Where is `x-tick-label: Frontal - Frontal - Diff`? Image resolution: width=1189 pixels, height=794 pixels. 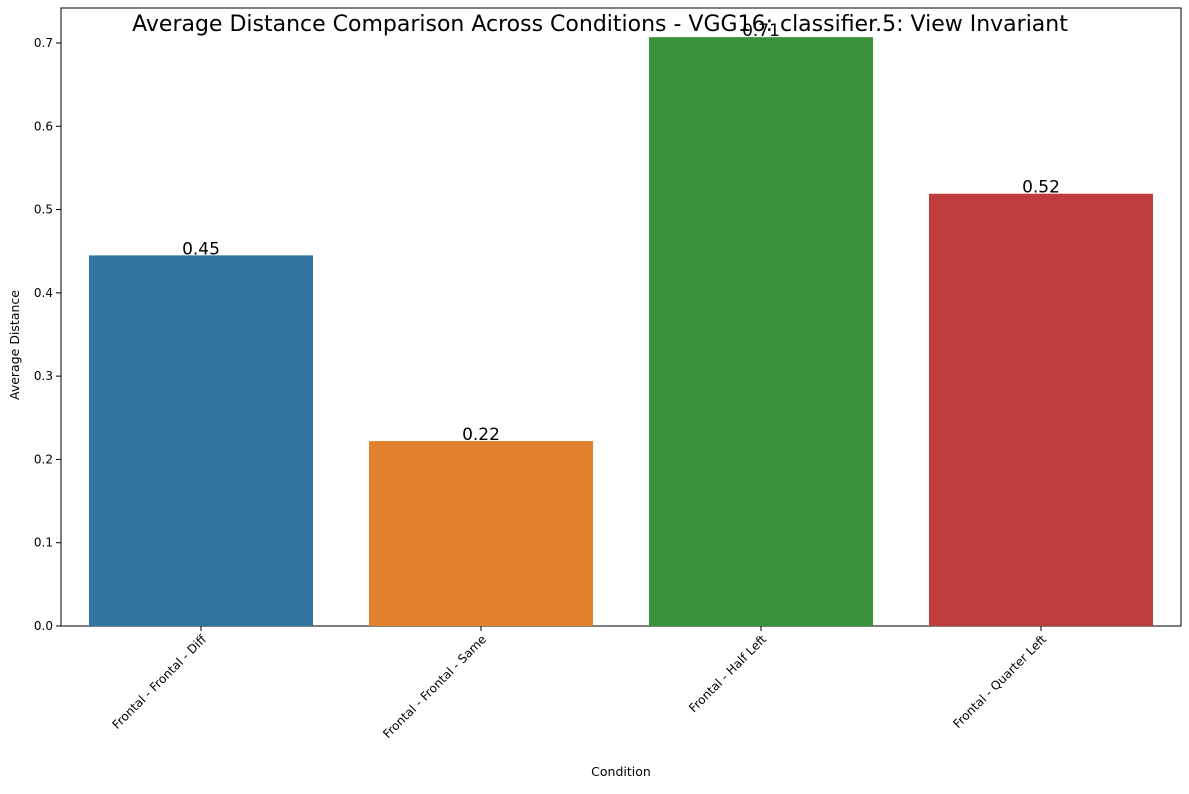 x-tick-label: Frontal - Frontal - Diff is located at coordinates (160, 682).